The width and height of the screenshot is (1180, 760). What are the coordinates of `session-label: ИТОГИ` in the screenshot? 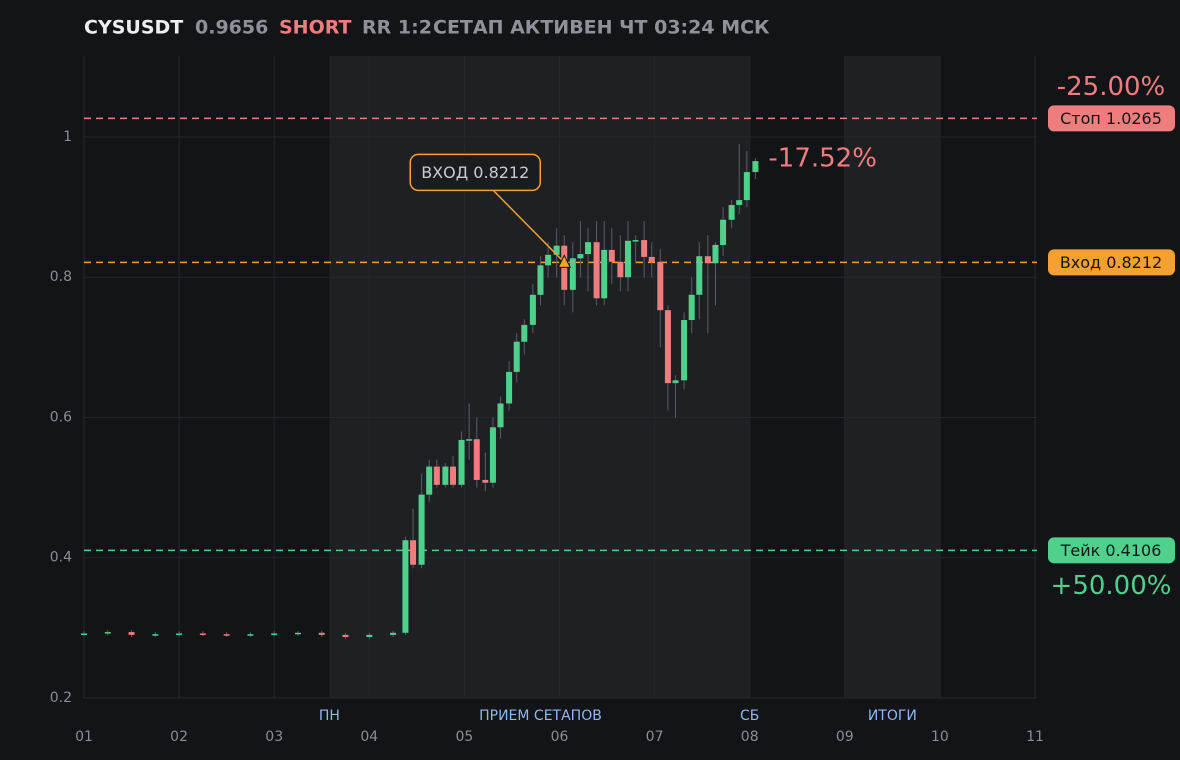 It's located at (892, 716).